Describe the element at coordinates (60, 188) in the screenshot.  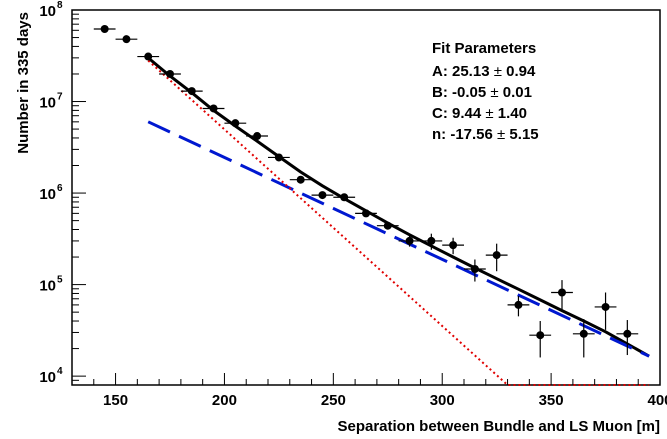
I see `y-tick-exponent: 6` at that location.